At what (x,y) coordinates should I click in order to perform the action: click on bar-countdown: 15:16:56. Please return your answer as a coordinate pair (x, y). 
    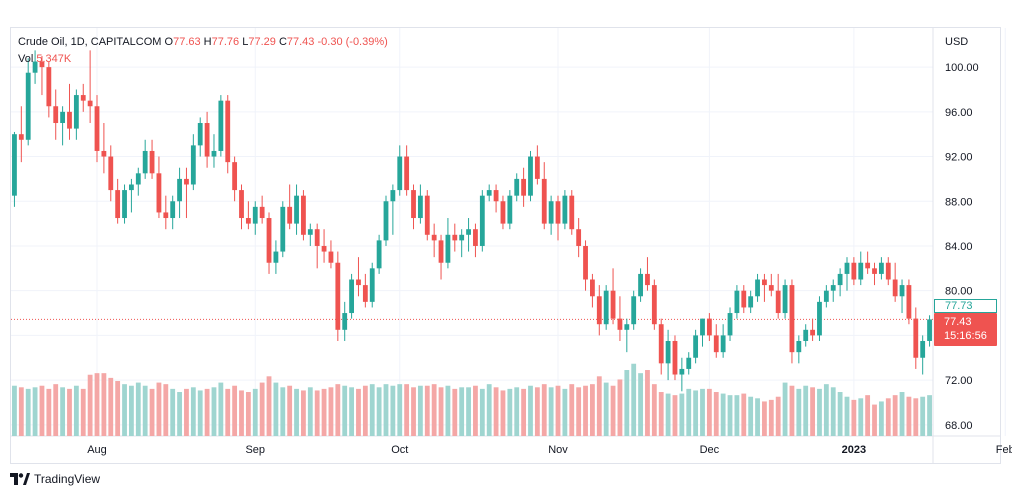
    Looking at the image, I should click on (965, 336).